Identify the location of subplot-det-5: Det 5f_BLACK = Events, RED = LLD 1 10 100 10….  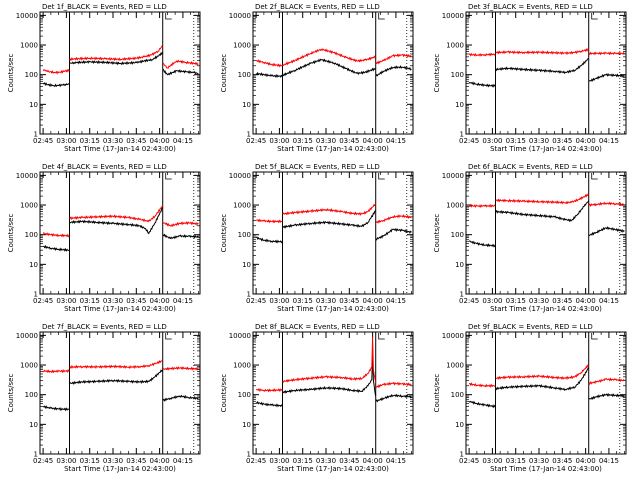
(317, 238).